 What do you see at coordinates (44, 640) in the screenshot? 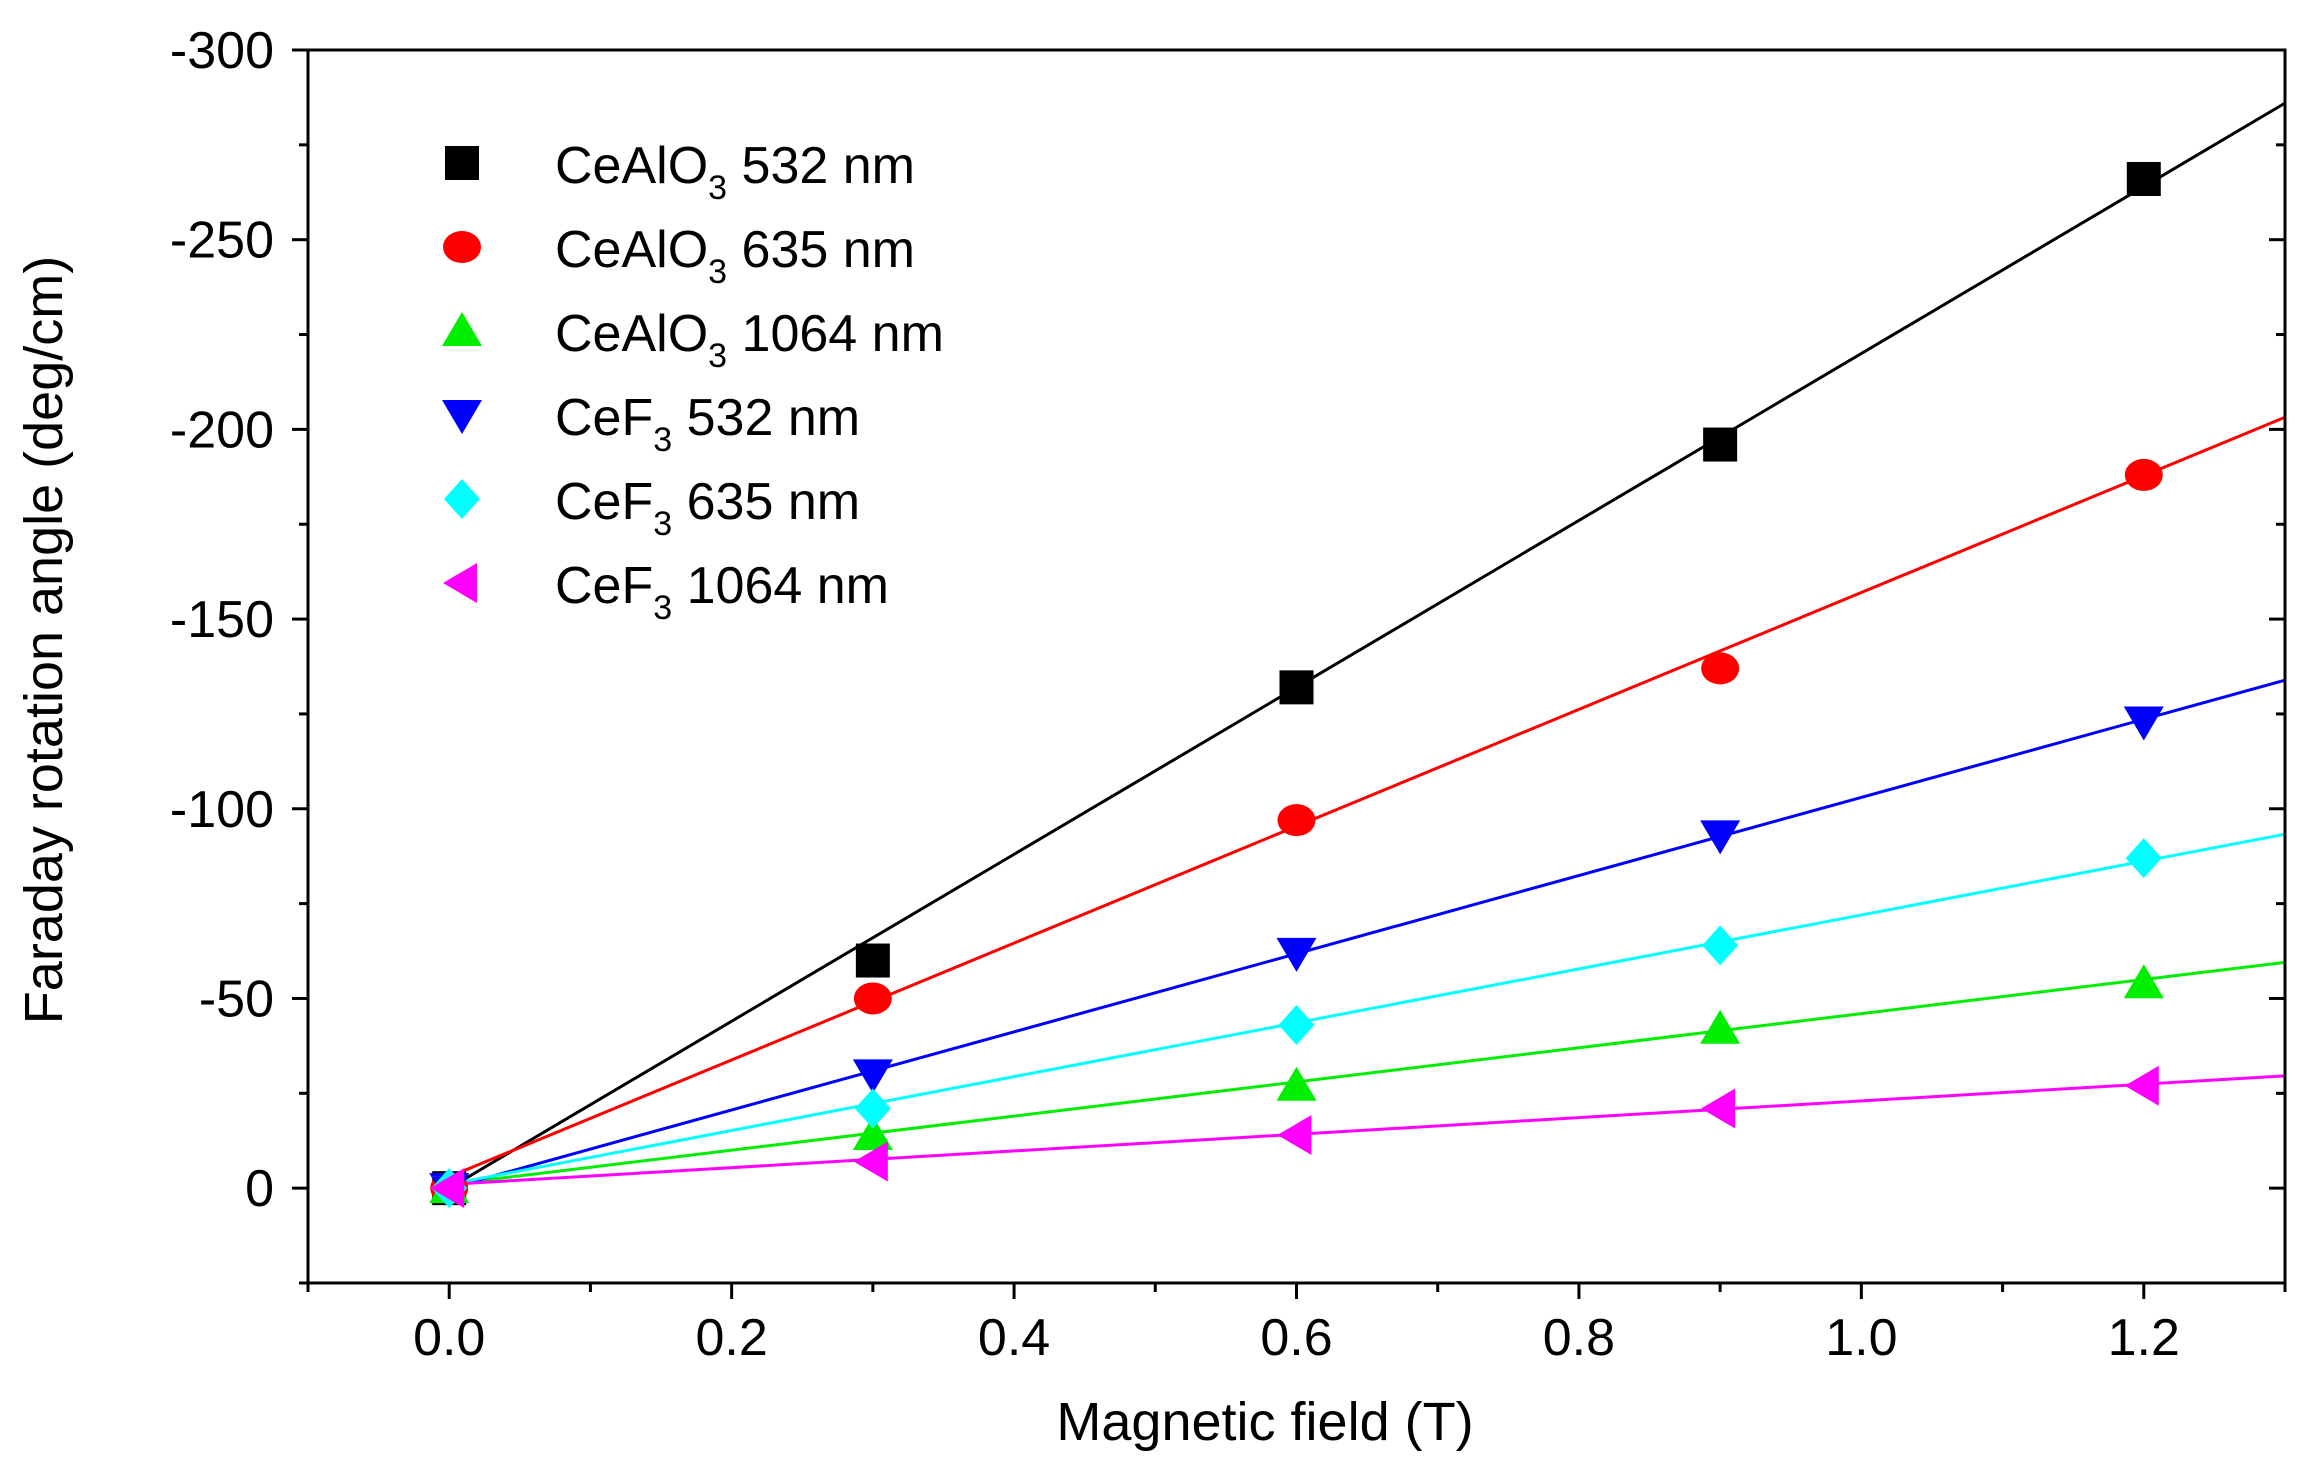
I see `y-axis-title: Faraday rotation angle (deg/cm)` at bounding box center [44, 640].